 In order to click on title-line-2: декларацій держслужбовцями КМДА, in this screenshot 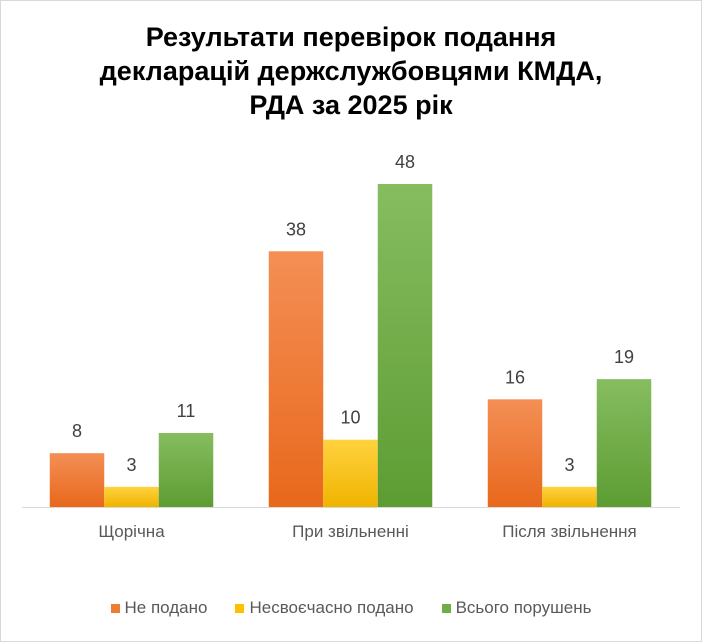, I will do `click(351, 71)`.